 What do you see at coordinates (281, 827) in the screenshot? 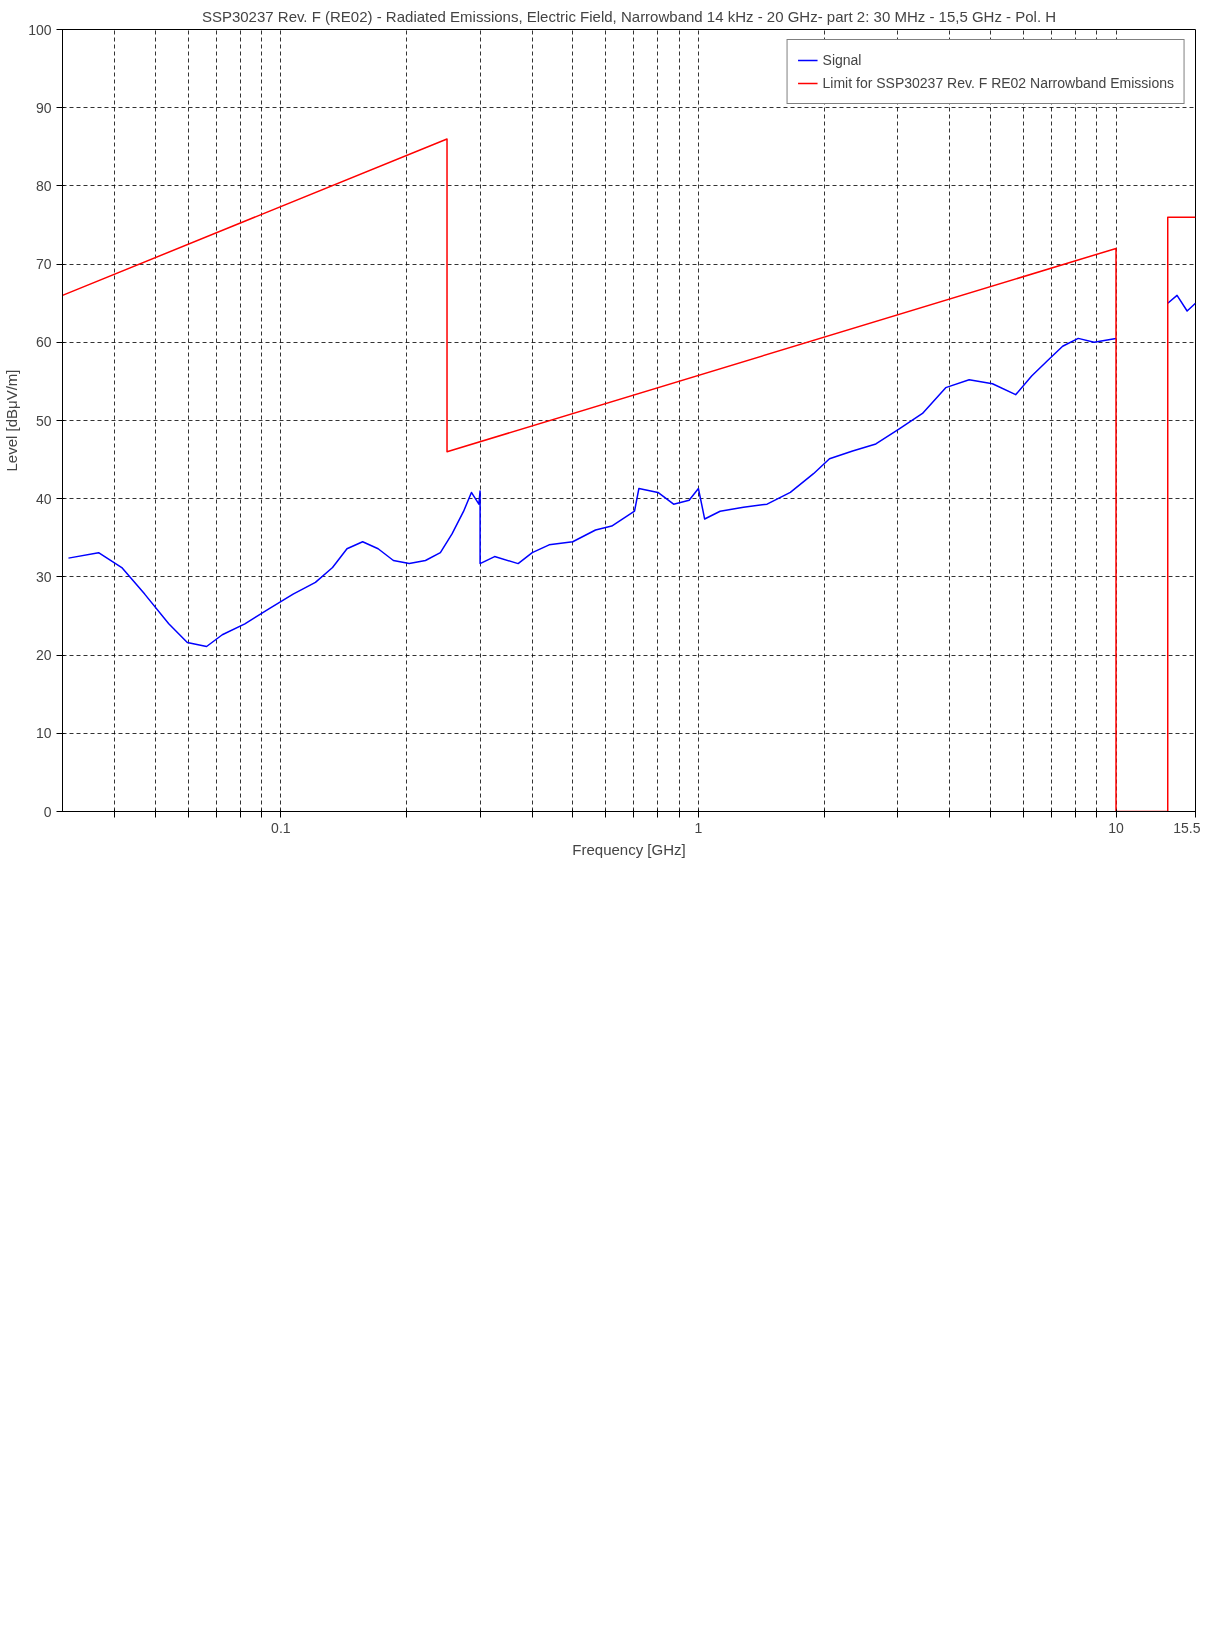
I see `x-tick-label: 0.1` at bounding box center [281, 827].